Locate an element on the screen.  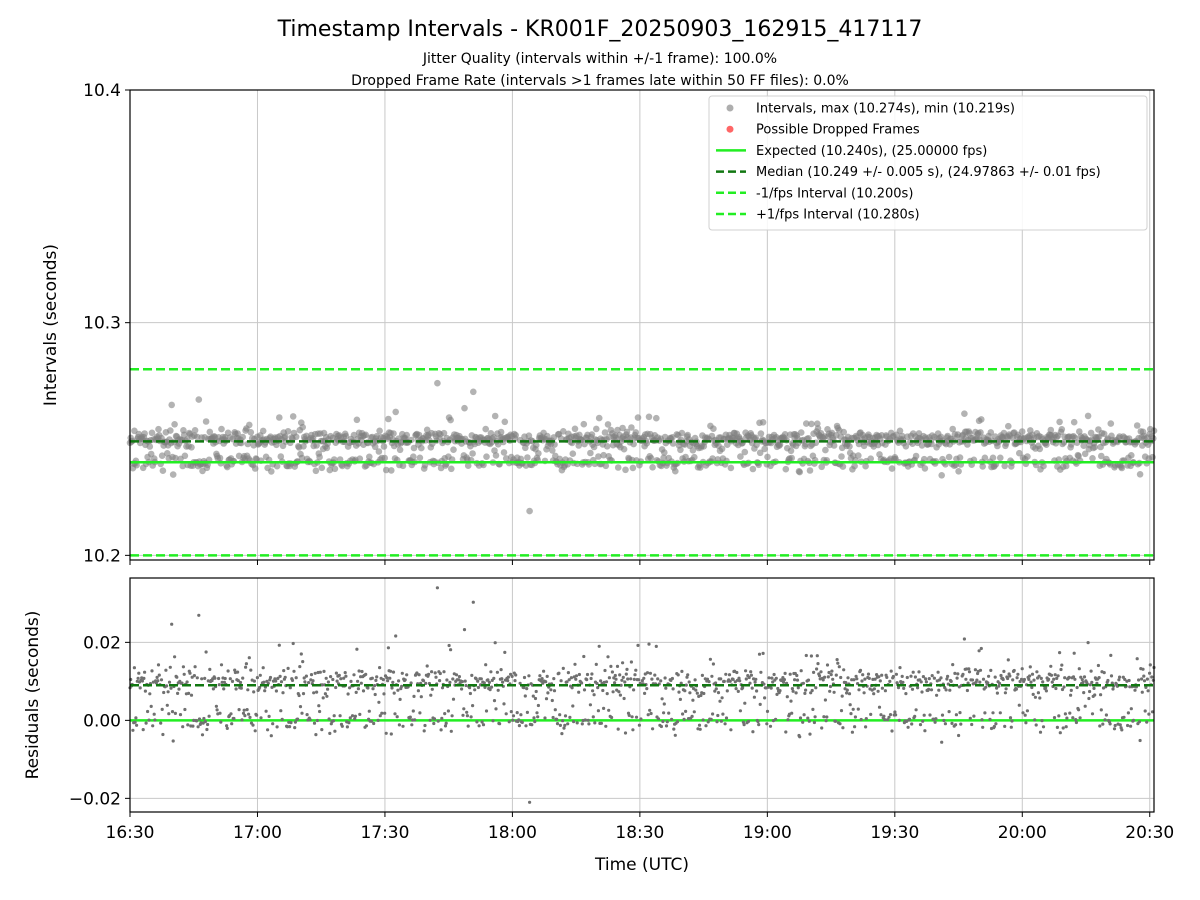
legend-entry: Expected (10.240s), (25.00000 fps) is located at coordinates (851, 151).